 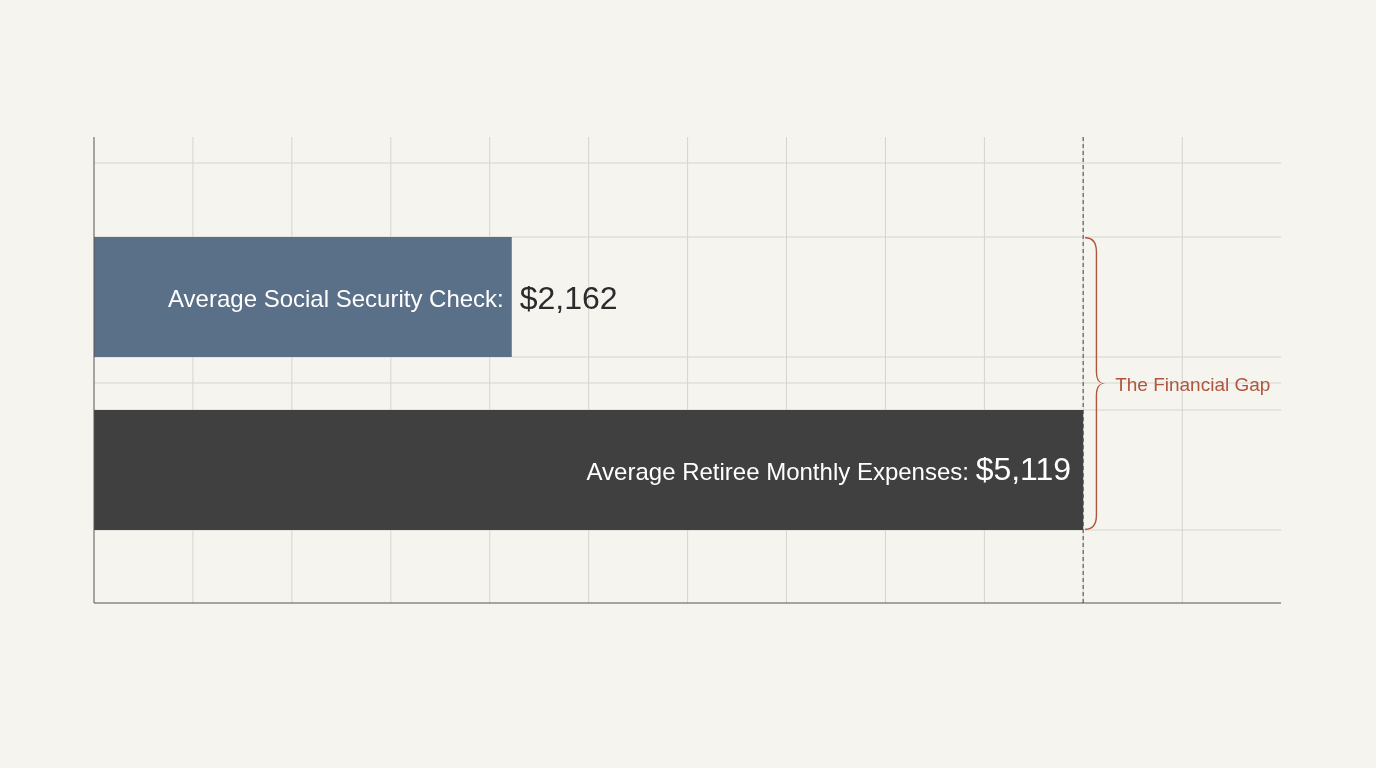 I want to click on annotation: The Financial Gap, so click(x=1193, y=384).